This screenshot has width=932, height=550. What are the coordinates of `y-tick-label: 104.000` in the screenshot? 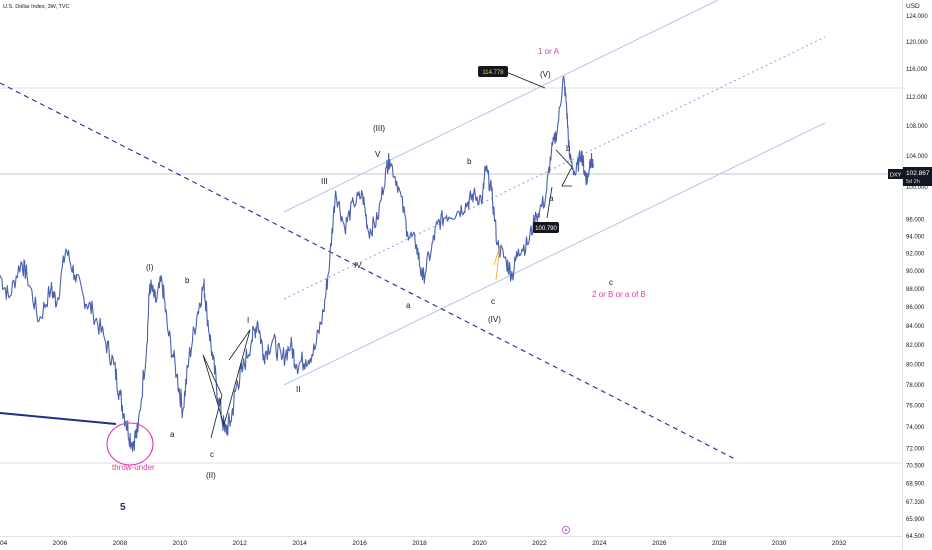 It's located at (917, 157).